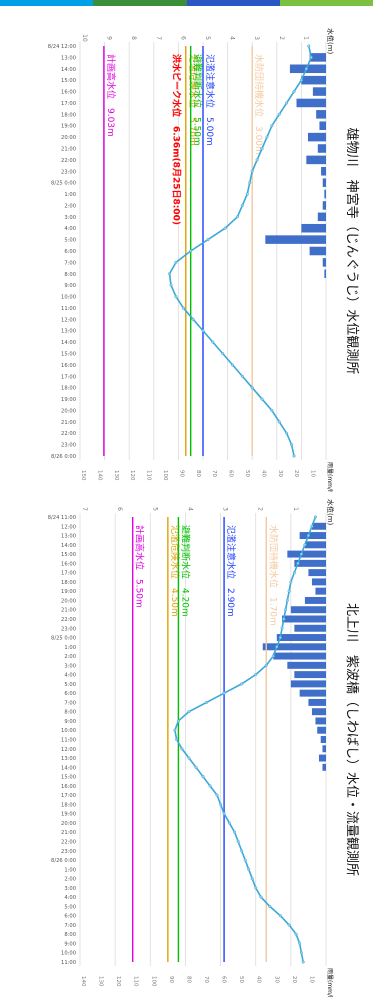 The image size is (373, 997). I want to click on rain-tick-label: 0, so click(329, 472).